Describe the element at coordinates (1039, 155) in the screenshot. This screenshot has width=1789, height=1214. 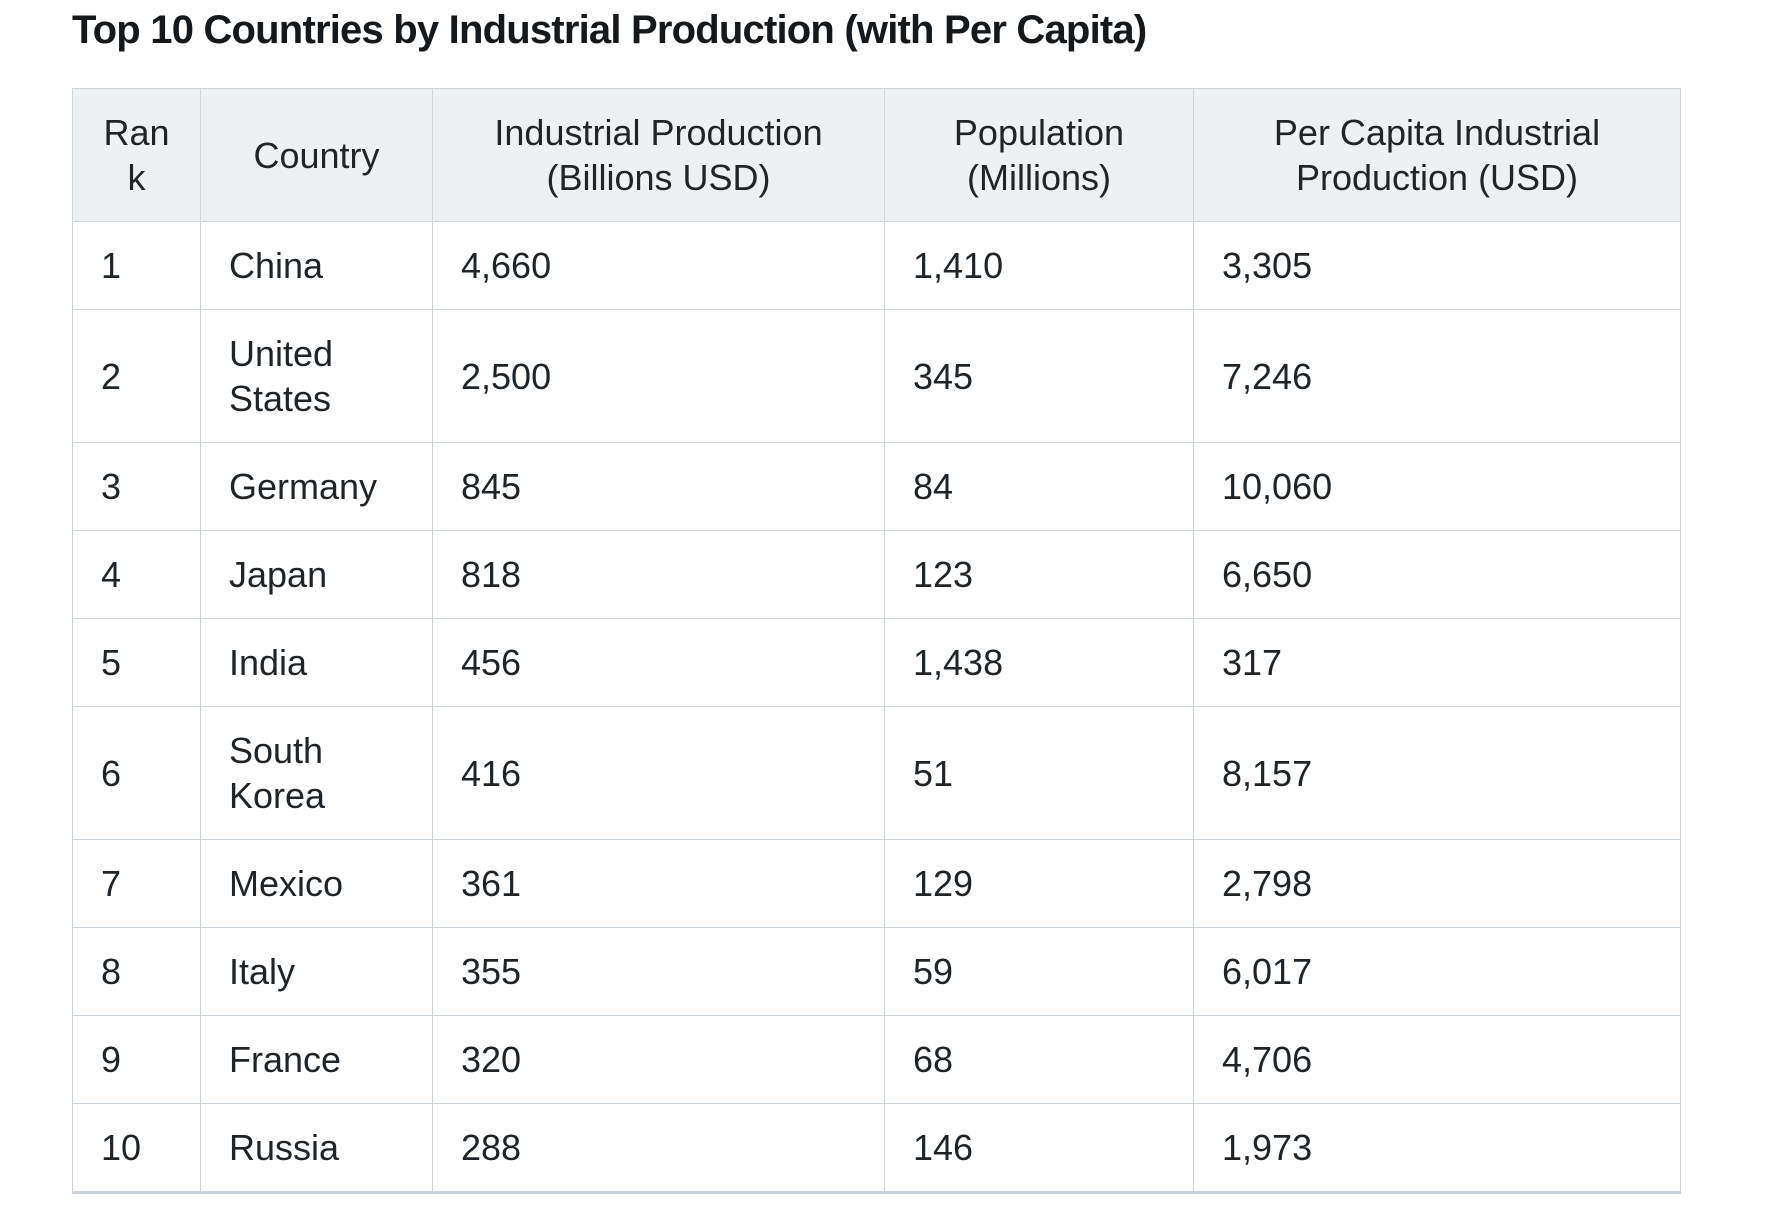
I see `column-header-population: Population (Millions)` at that location.